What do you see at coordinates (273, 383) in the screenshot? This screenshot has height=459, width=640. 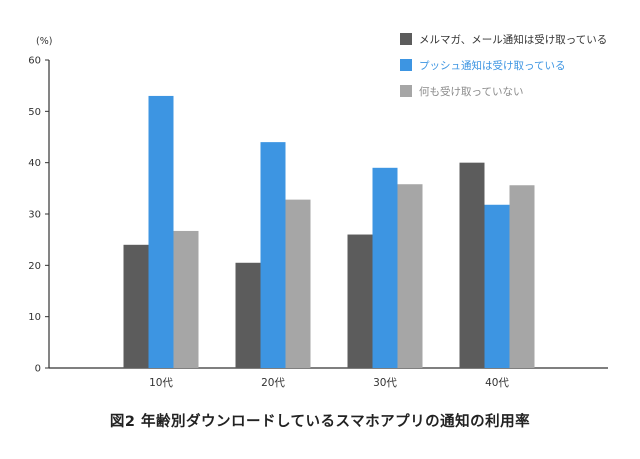 I see `x-tick-label: 20代` at bounding box center [273, 383].